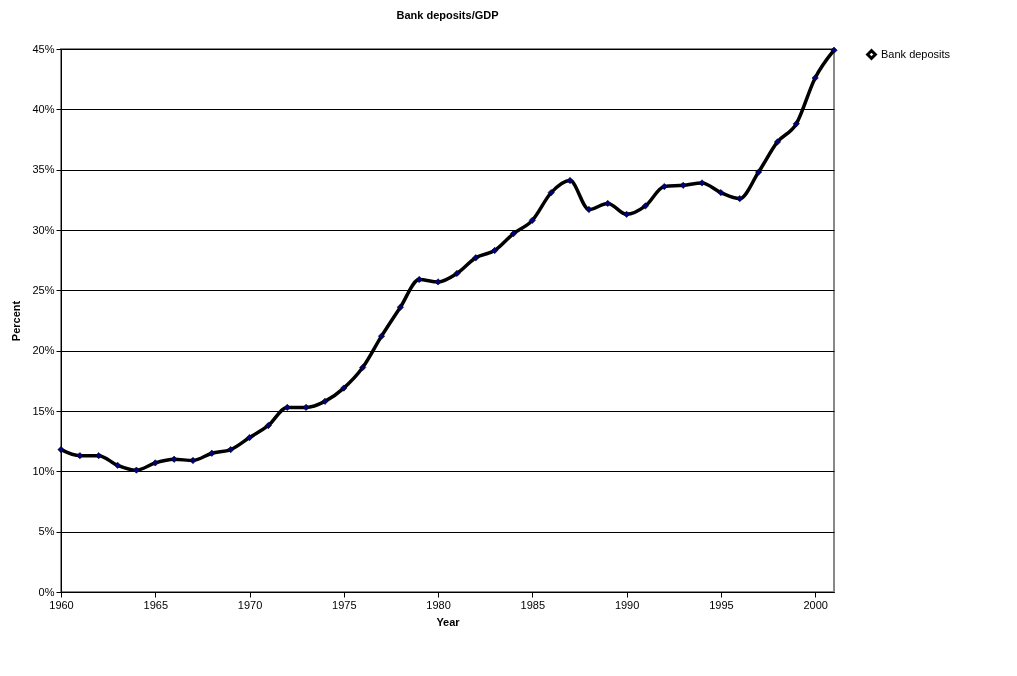 The image size is (1017, 676). I want to click on y-tick-label: 5%, so click(46, 531).